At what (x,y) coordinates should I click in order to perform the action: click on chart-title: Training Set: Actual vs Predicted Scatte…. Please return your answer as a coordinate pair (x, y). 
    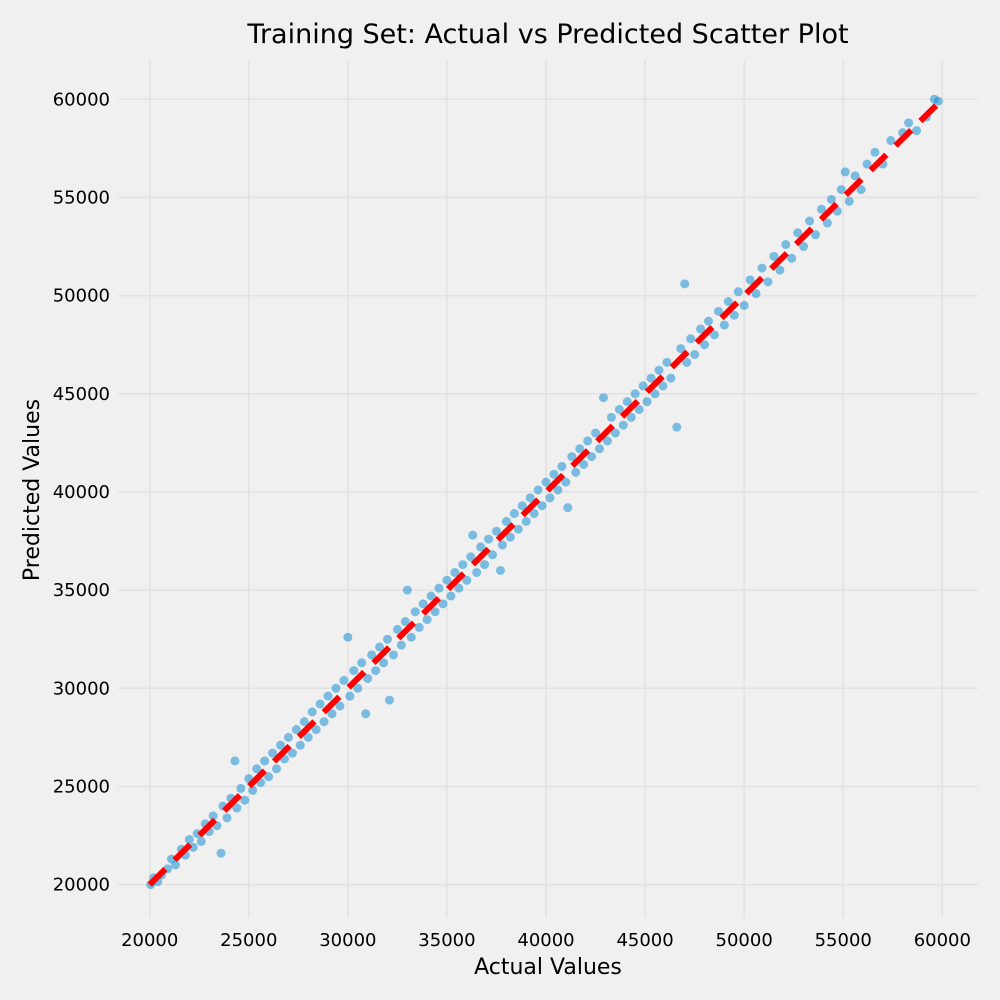
    Looking at the image, I should click on (547, 34).